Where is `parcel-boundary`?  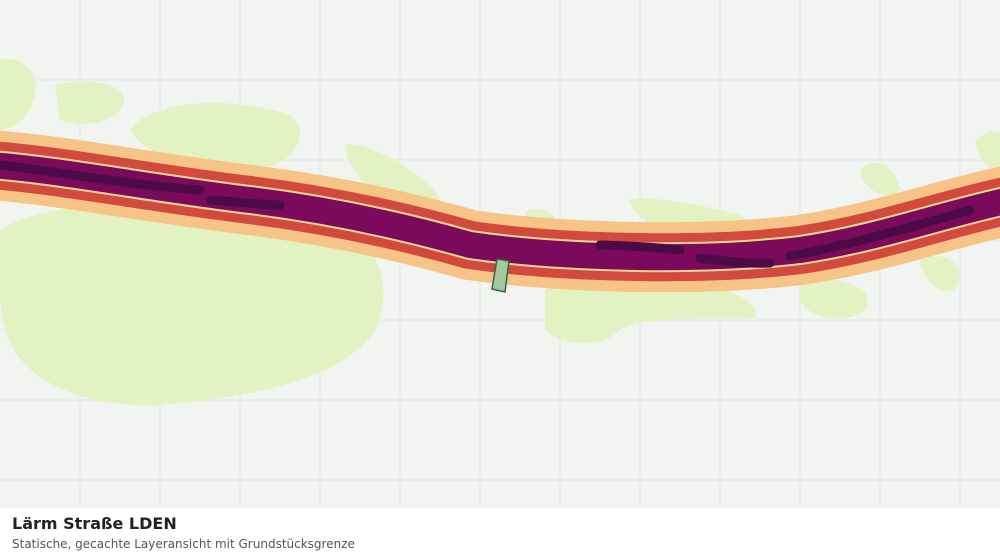 parcel-boundary is located at coordinates (500, 275).